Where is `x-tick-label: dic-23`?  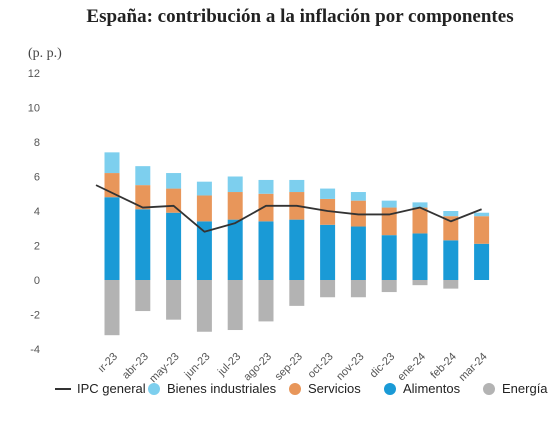
x-tick-label: dic-23 is located at coordinates (383, 366).